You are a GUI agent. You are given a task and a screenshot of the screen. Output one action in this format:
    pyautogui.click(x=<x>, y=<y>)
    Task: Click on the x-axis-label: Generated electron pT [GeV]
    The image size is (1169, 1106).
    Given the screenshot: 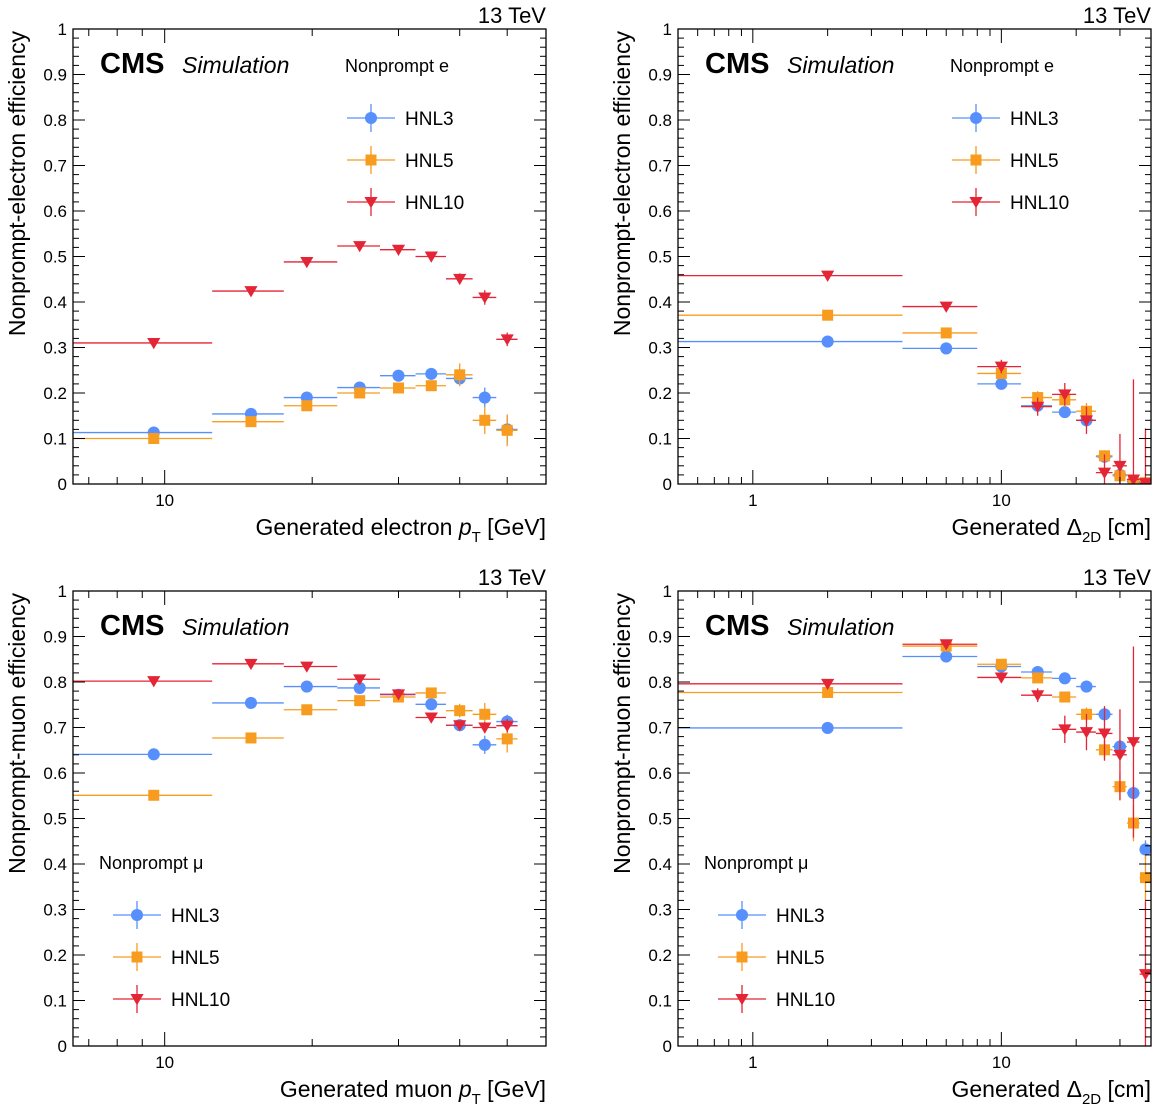 What is the action you would take?
    pyautogui.click(x=401, y=530)
    